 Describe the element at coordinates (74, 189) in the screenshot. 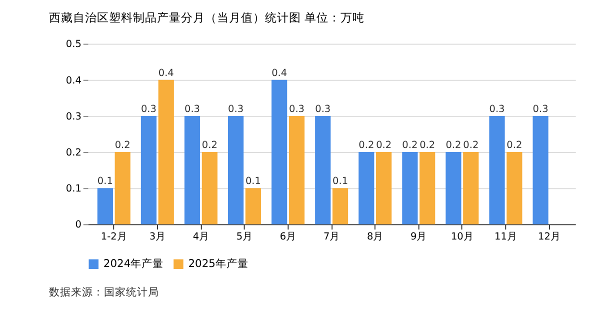

I see `y-tick-label: 0.1` at that location.